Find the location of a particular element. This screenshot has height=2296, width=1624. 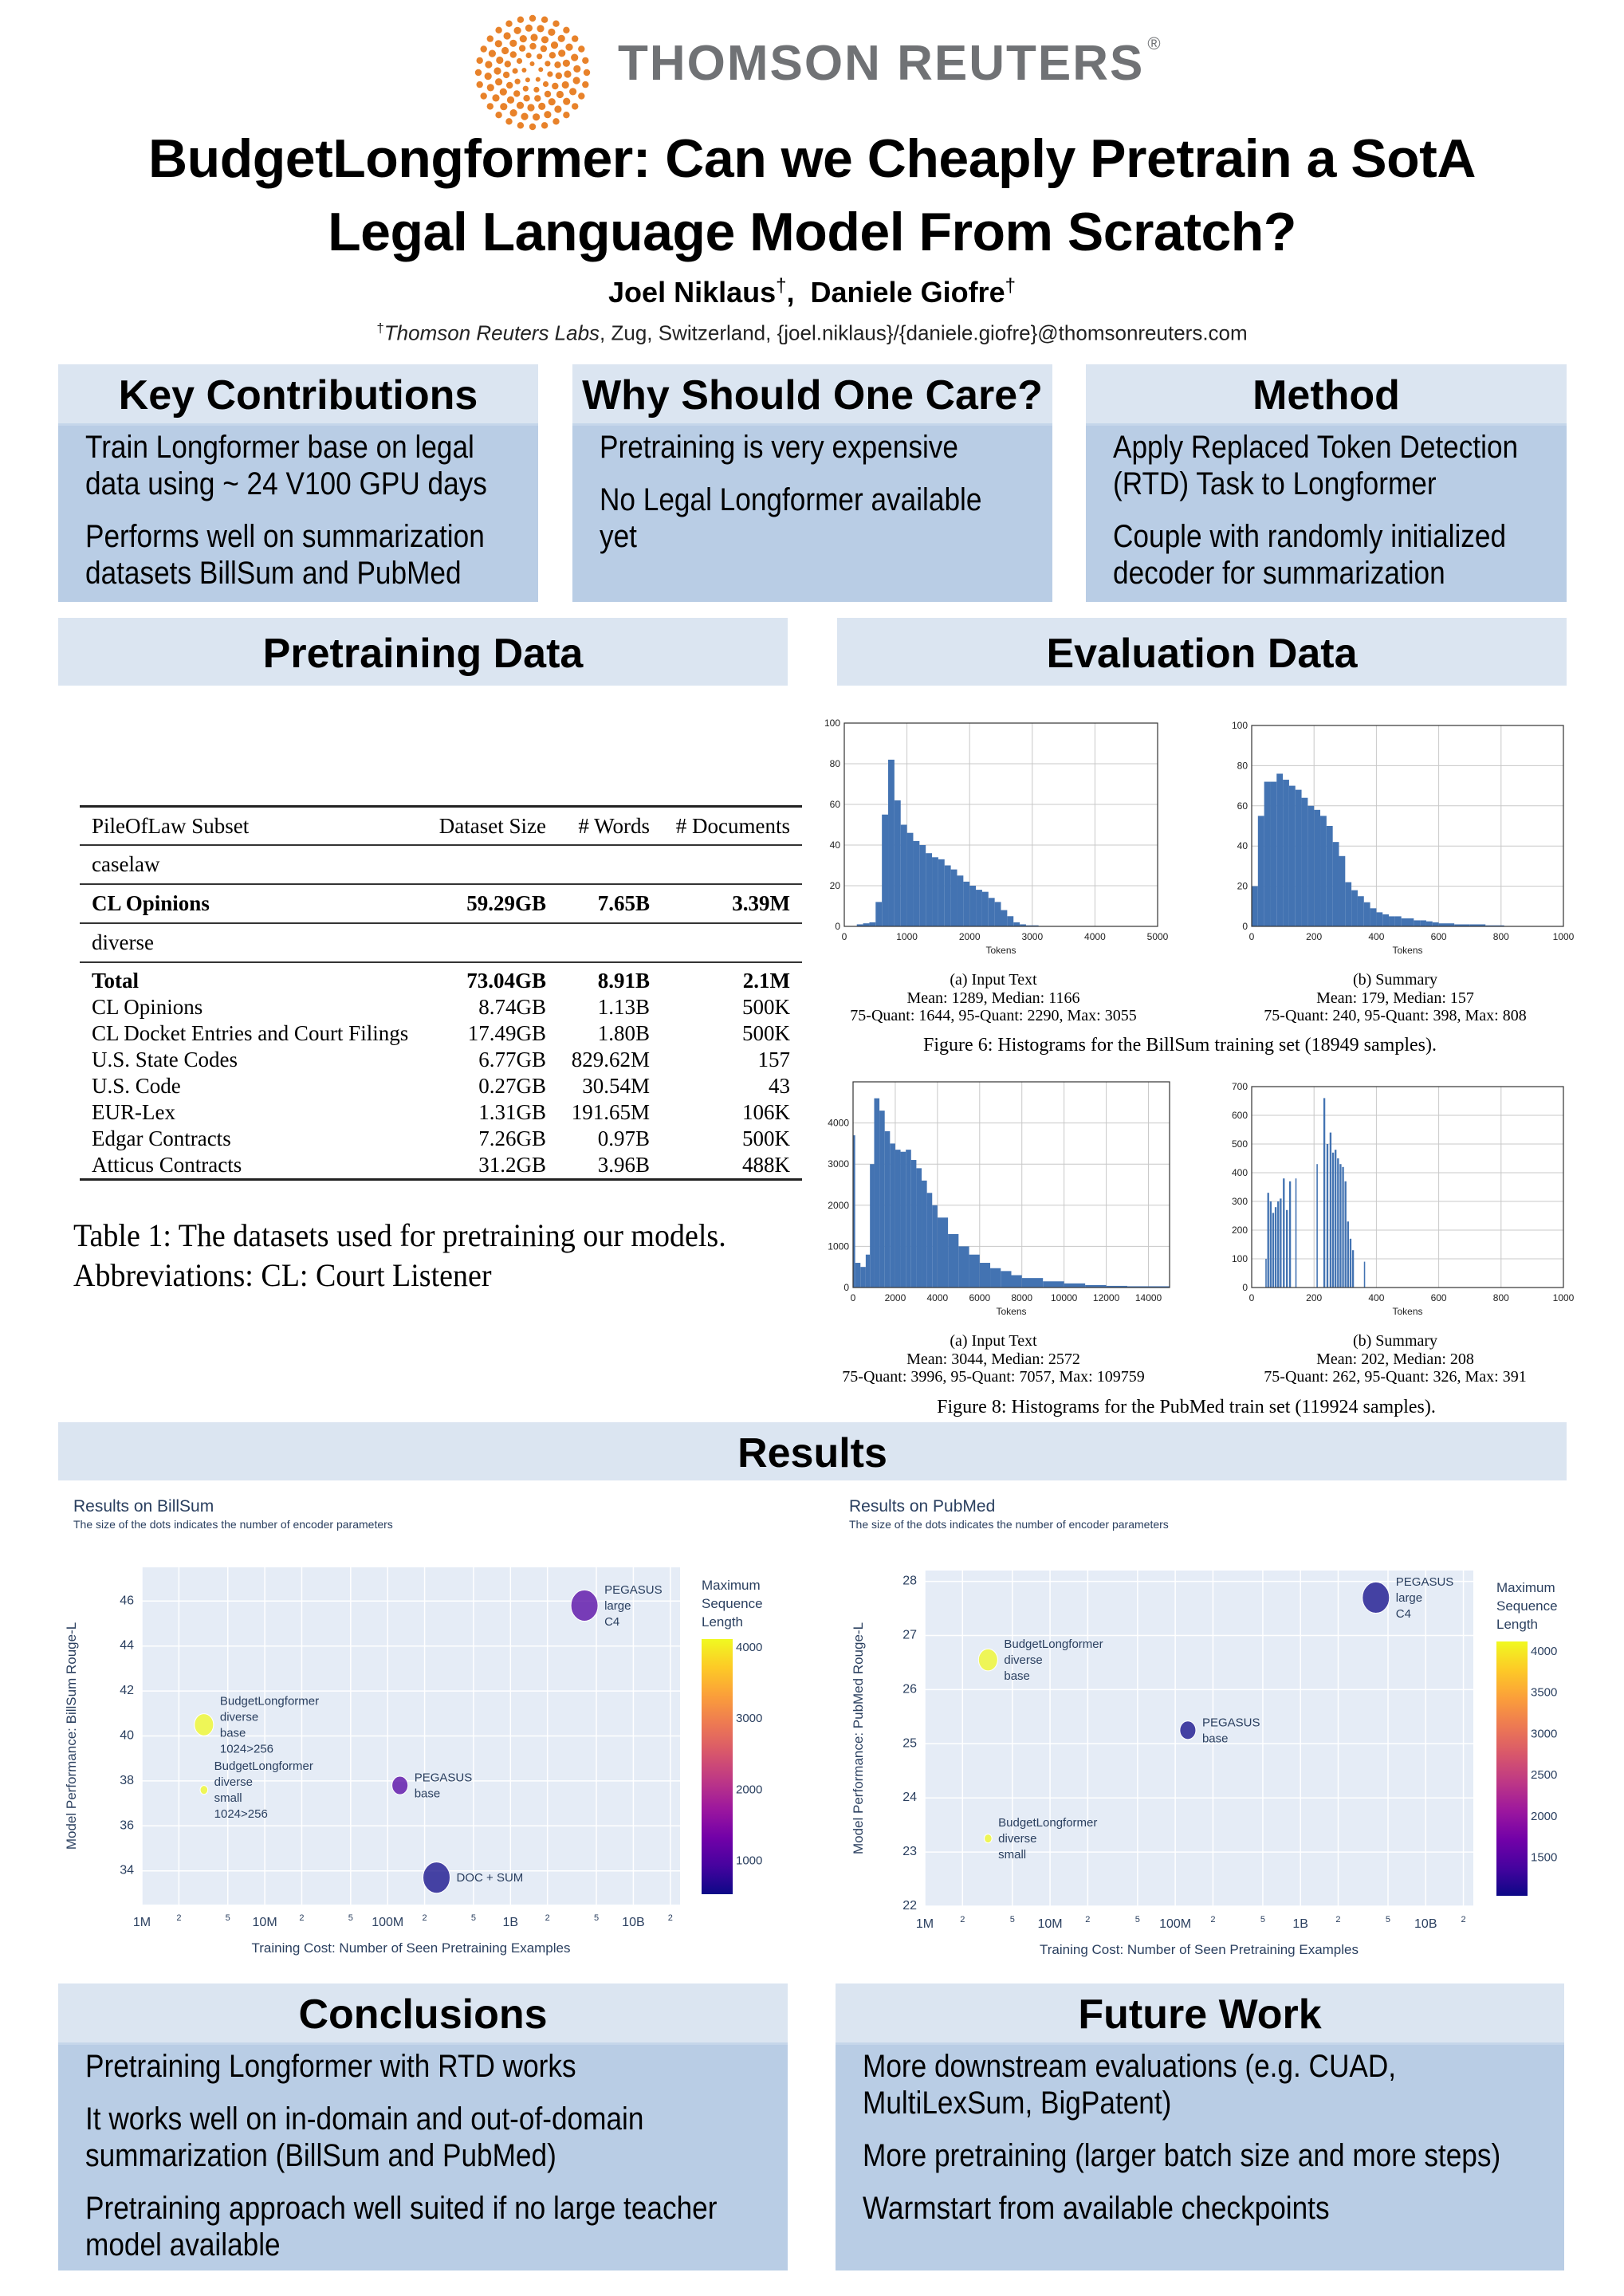

x-axis-label: Tokens is located at coordinates (1011, 1311).